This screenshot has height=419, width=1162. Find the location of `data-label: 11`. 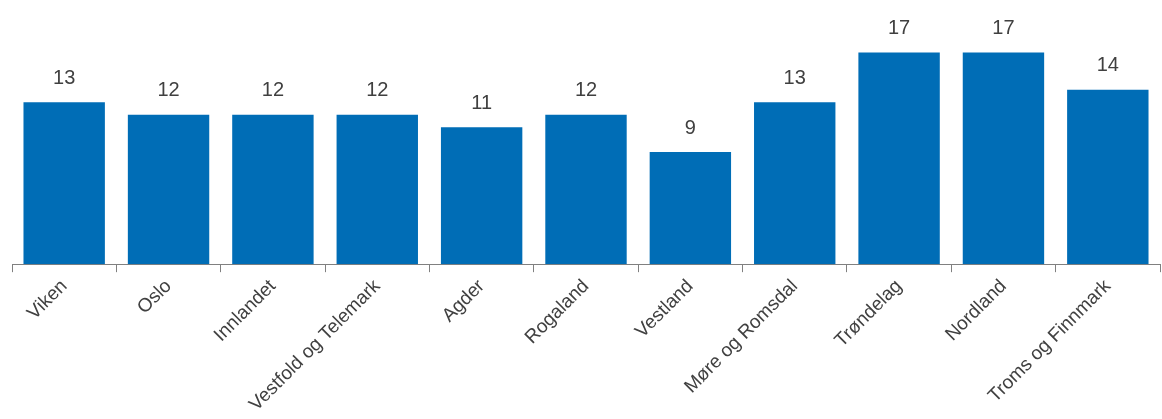

data-label: 11 is located at coordinates (482, 101).